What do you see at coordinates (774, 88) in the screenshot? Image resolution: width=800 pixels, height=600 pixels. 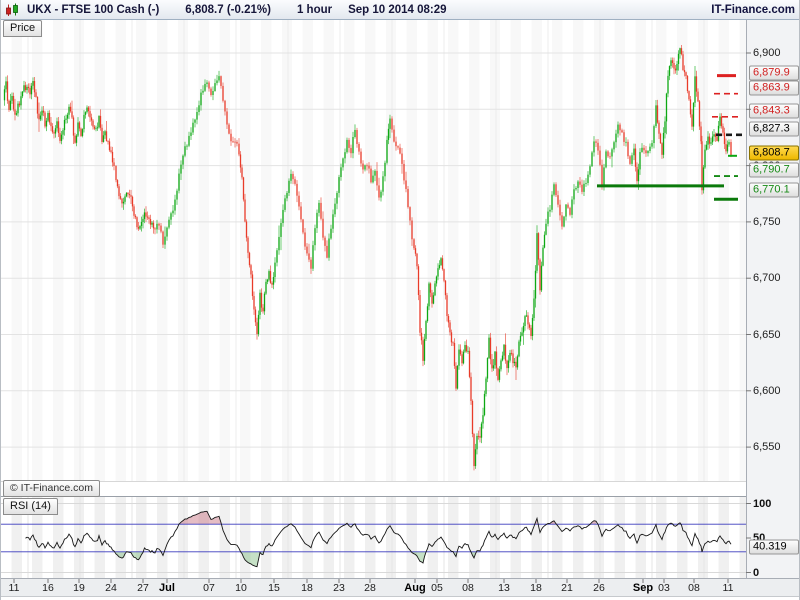 I see `price-level-box: 6,863.9` at bounding box center [774, 88].